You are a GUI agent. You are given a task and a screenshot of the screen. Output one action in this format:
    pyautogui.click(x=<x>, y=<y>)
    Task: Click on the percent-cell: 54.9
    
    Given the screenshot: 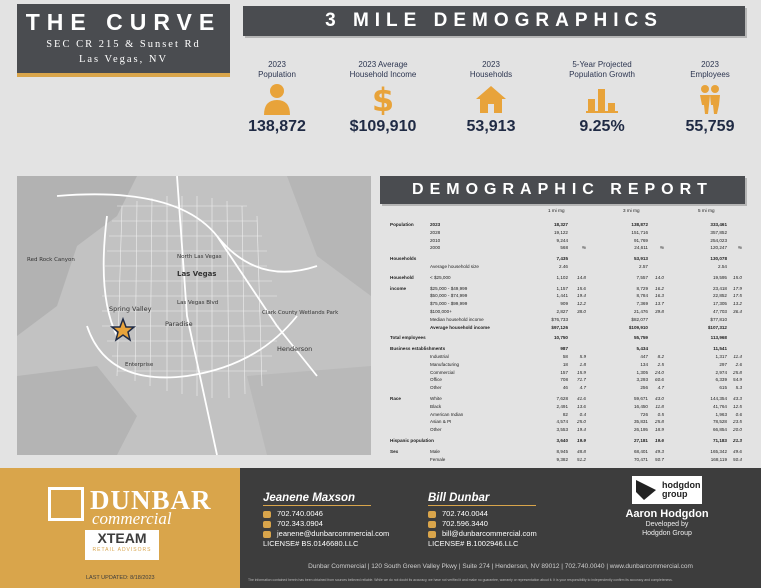 What is the action you would take?
    pyautogui.click(x=737, y=380)
    